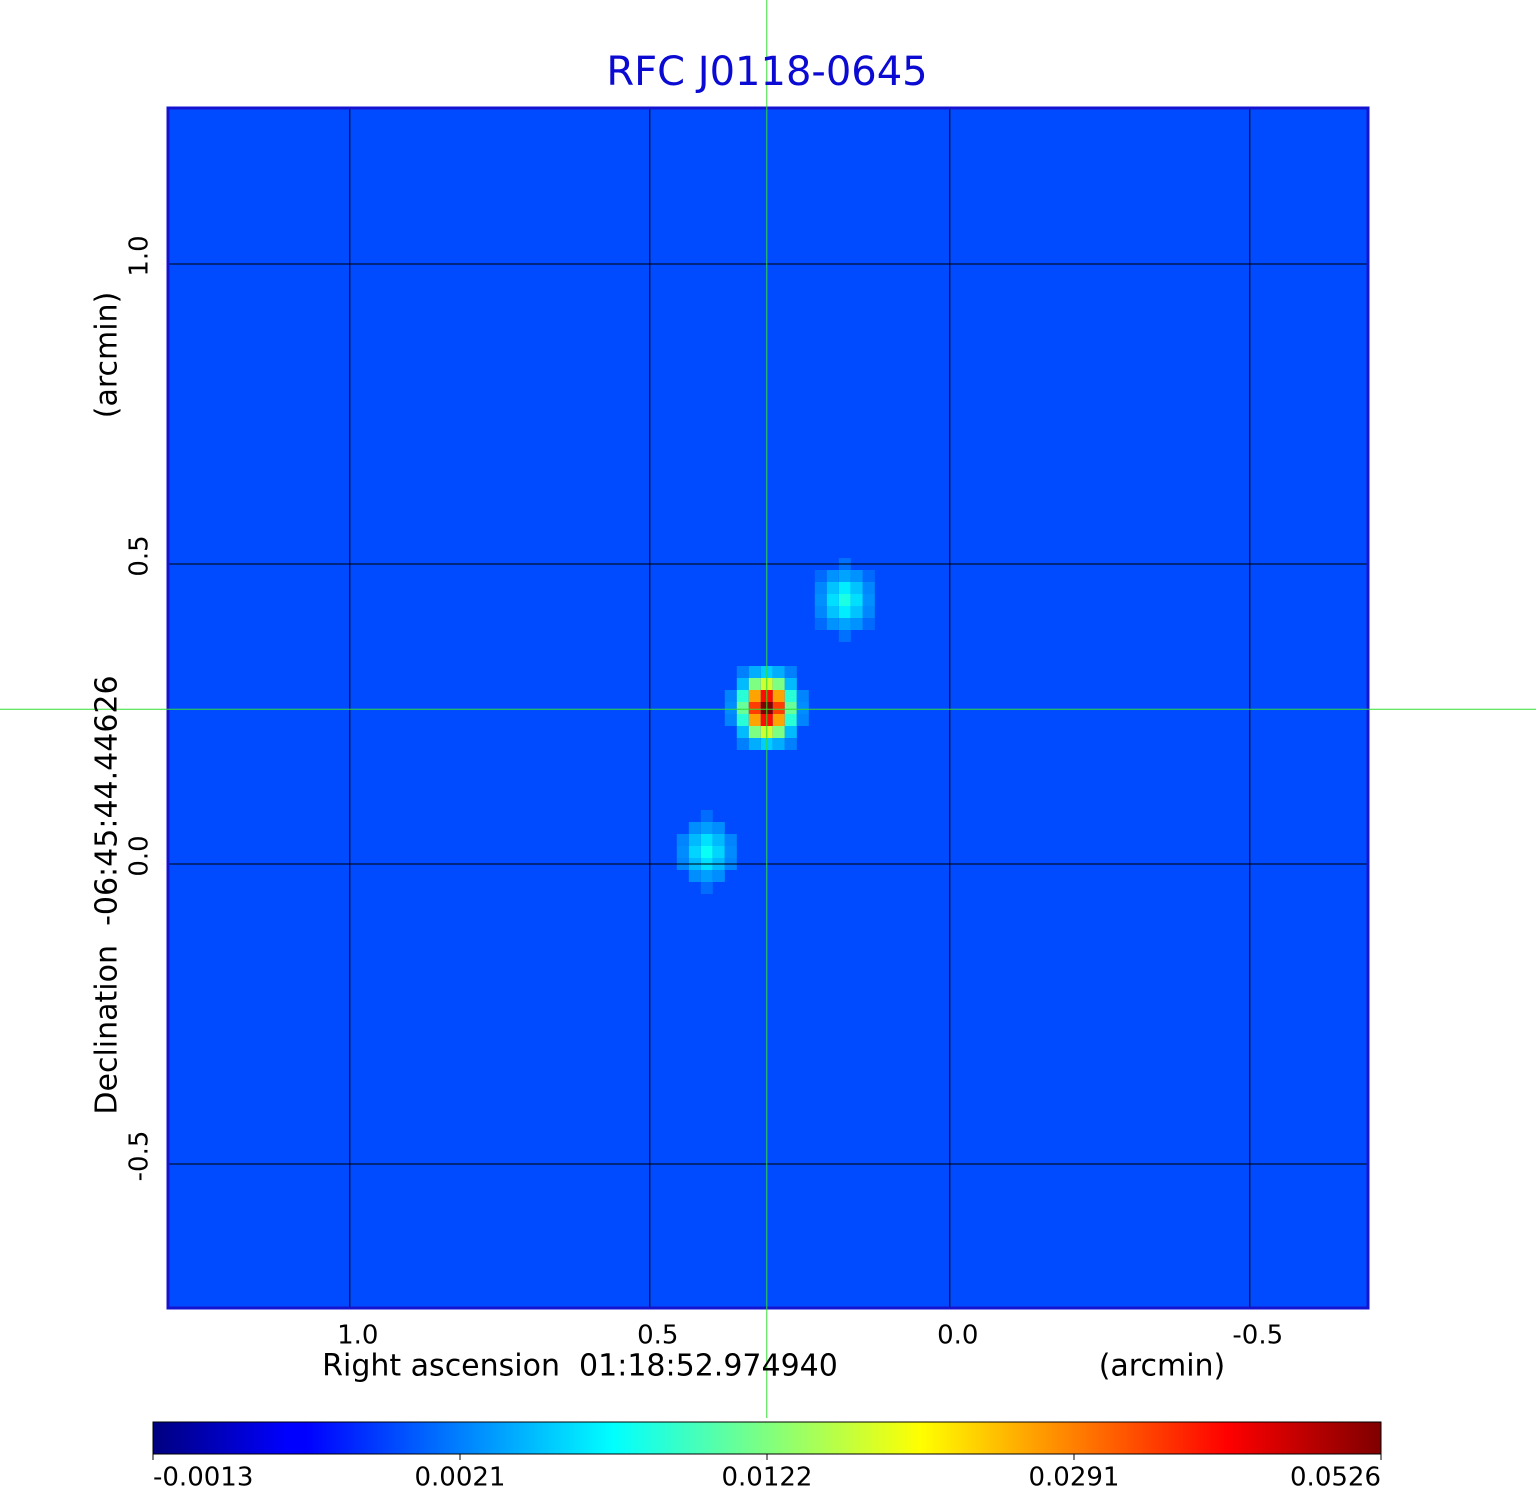 The image size is (1536, 1511). I want to click on y-tick-label: -0.5, so click(140, 1156).